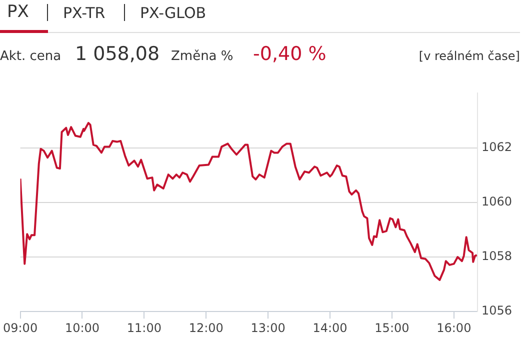  I want to click on y-tick-label: 1056, so click(496, 311).